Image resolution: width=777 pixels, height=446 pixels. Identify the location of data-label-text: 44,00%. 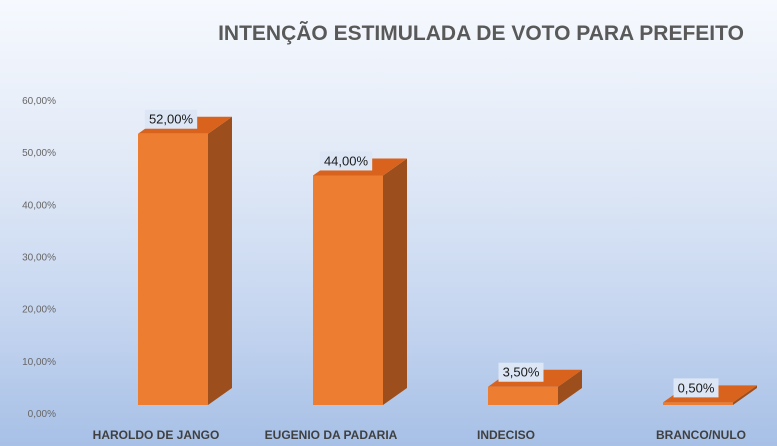
(346, 160).